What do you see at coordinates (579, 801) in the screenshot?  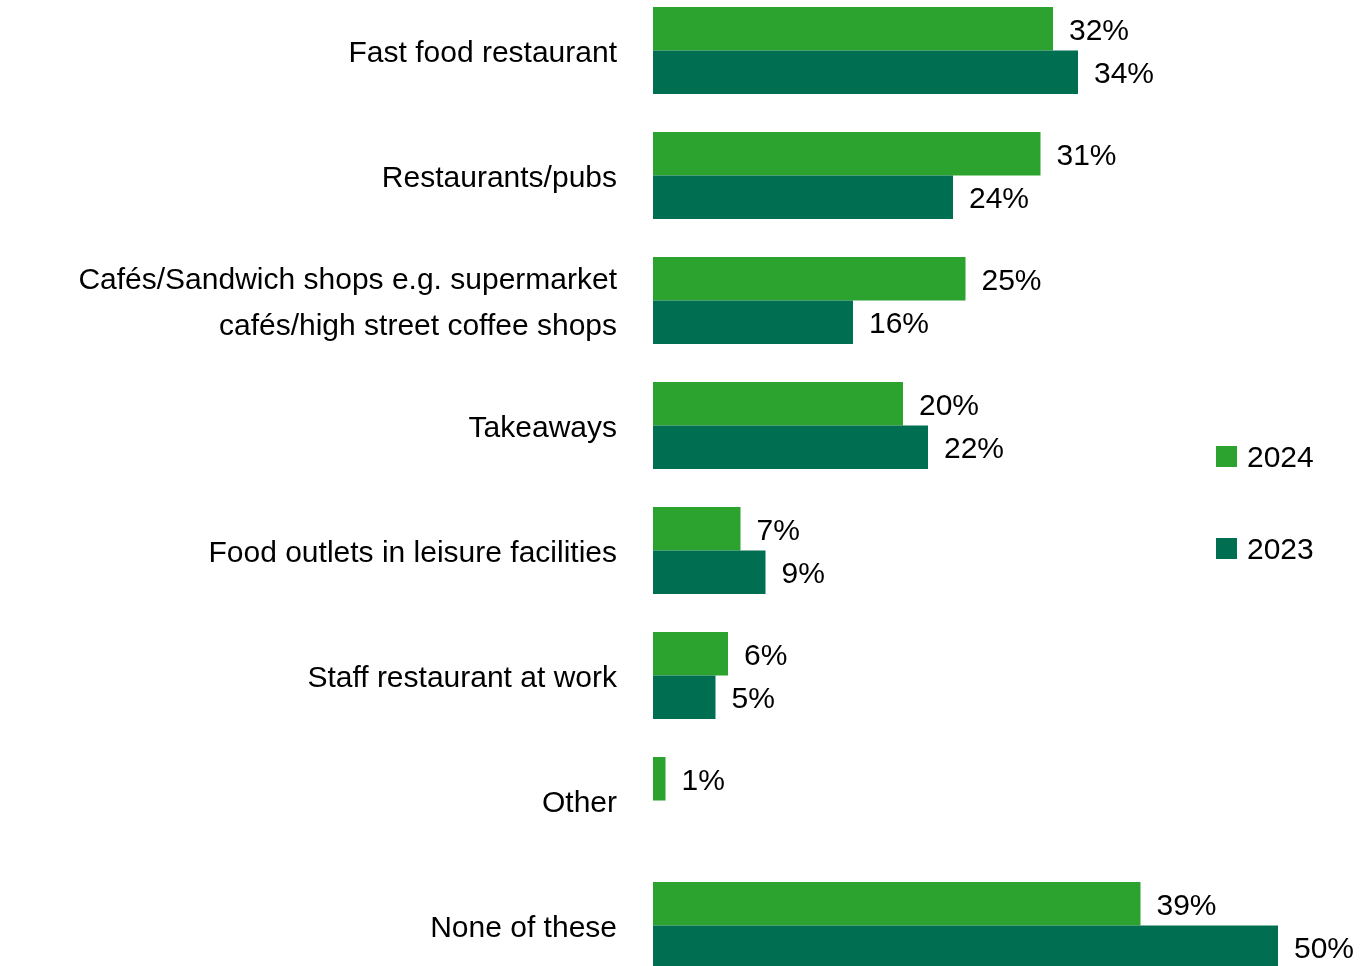 I see `y-tick-label: Other` at bounding box center [579, 801].